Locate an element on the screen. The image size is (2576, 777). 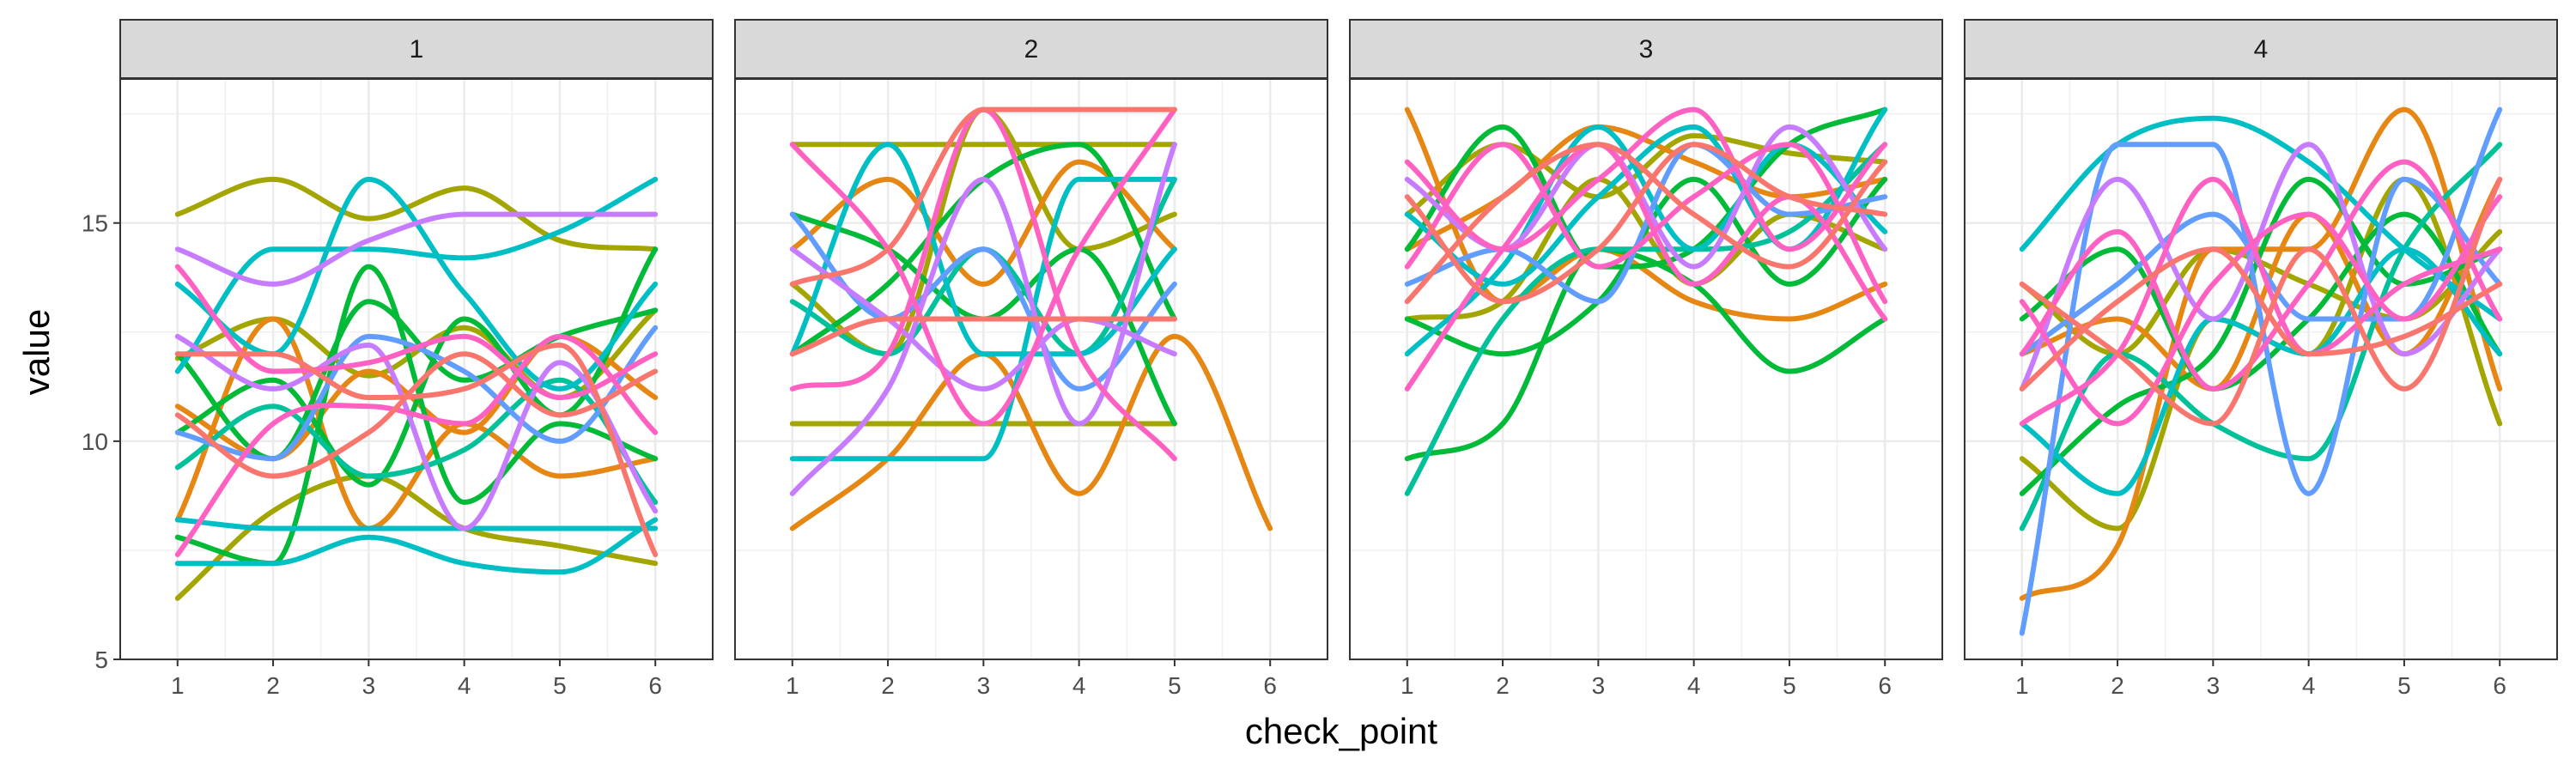
y-tick-label: 15 is located at coordinates (95, 223).